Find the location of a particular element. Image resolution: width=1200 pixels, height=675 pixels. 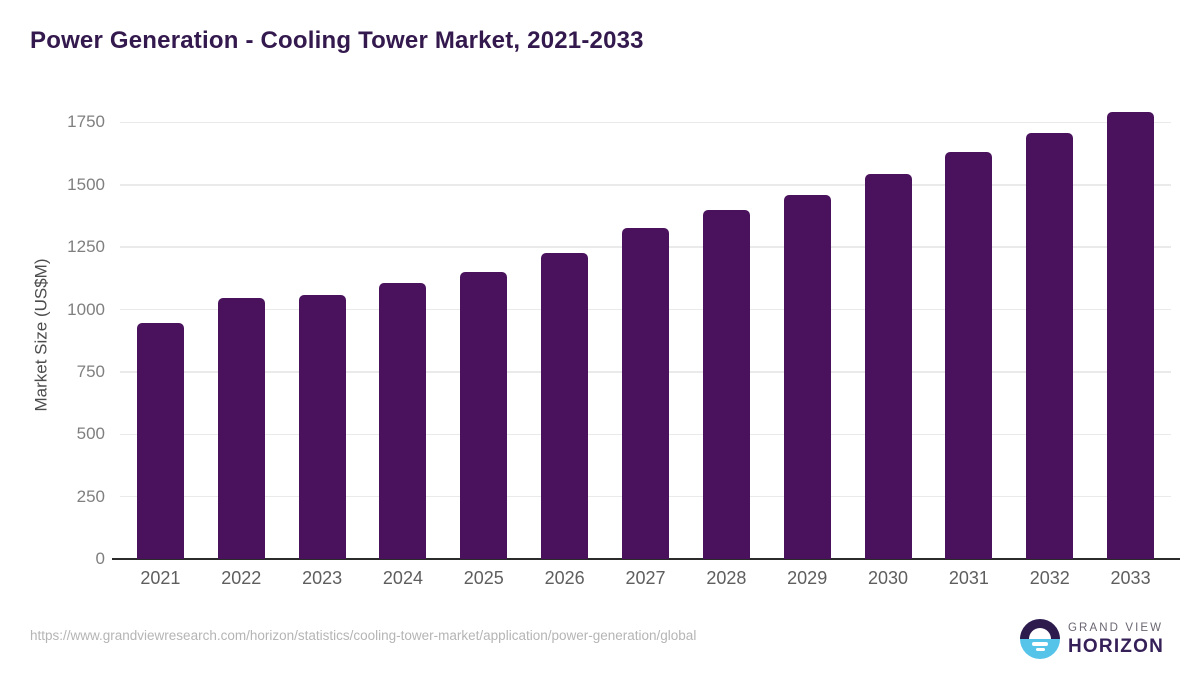

y-tick-label-0: 0 is located at coordinates (100, 558).